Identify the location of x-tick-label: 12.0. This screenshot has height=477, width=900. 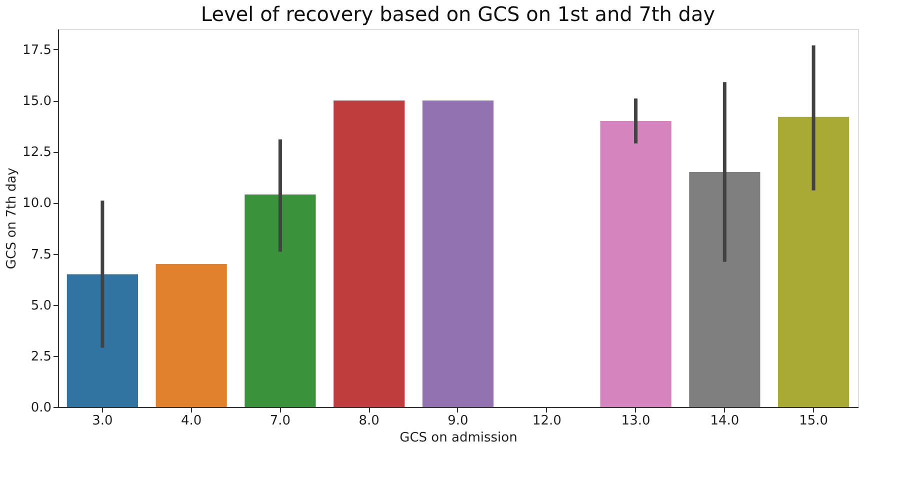
(547, 421).